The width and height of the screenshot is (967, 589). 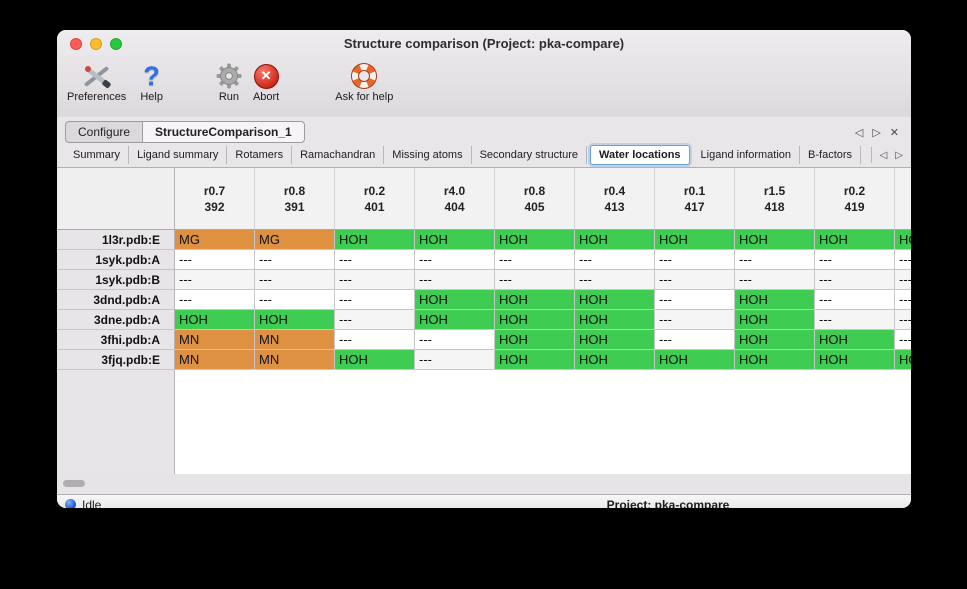 What do you see at coordinates (96, 82) in the screenshot?
I see `preferences-button: Preferences` at bounding box center [96, 82].